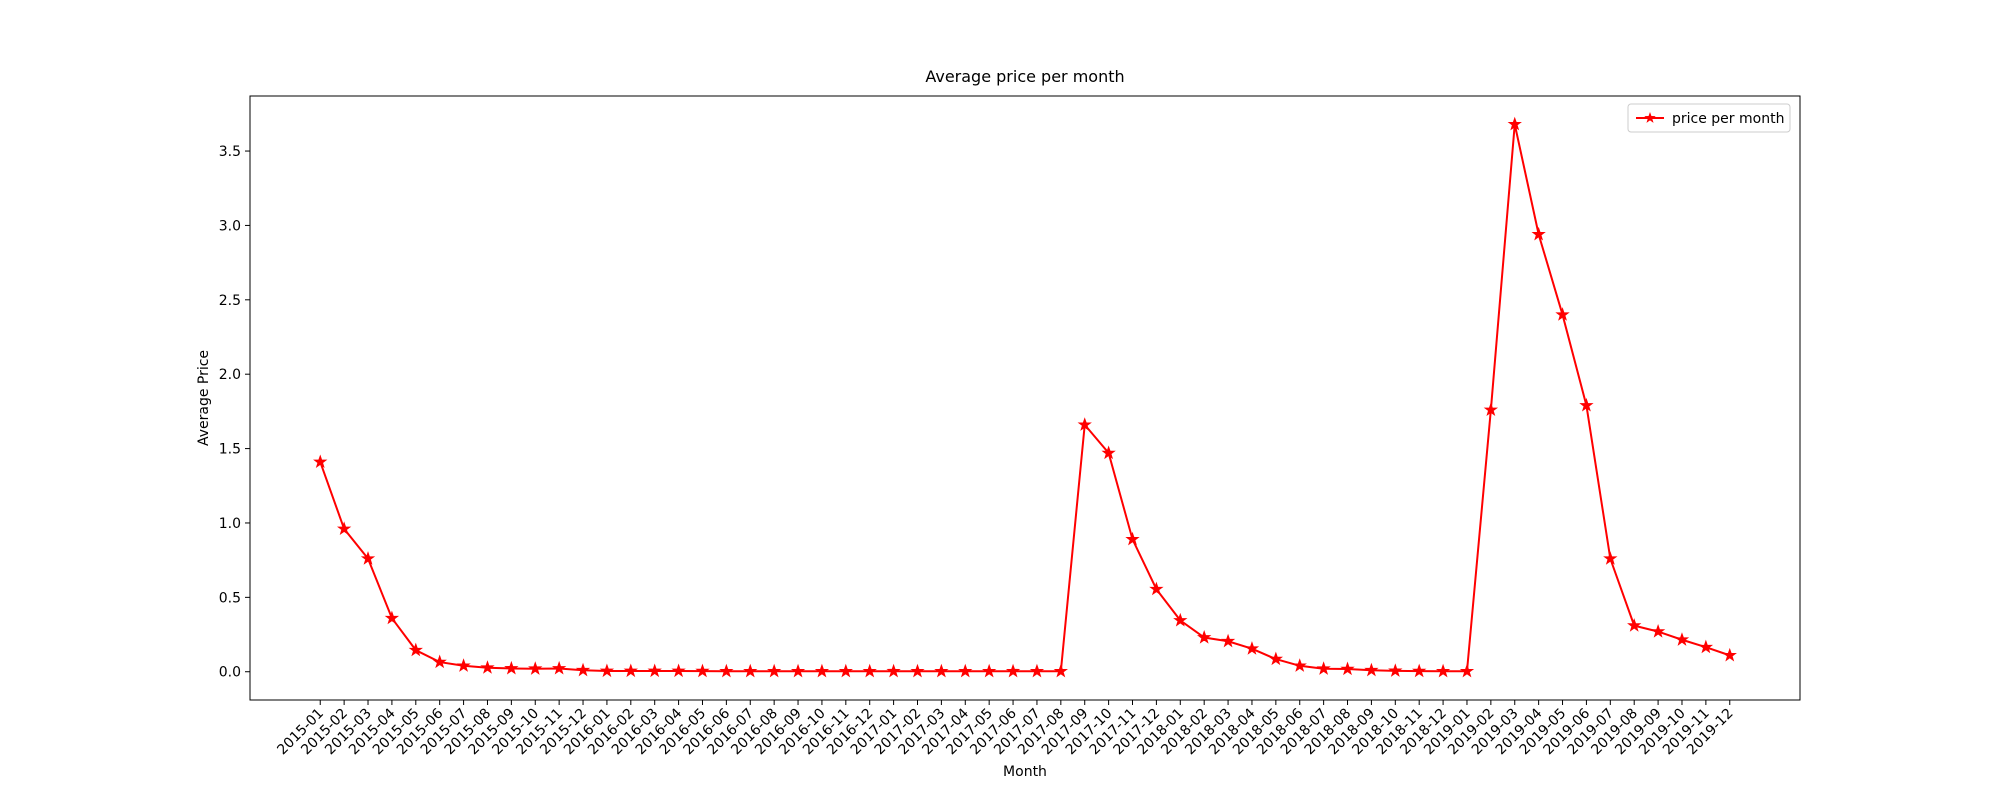 This screenshot has height=800, width=2000. I want to click on y-tick-label: 3.5, so click(230, 152).